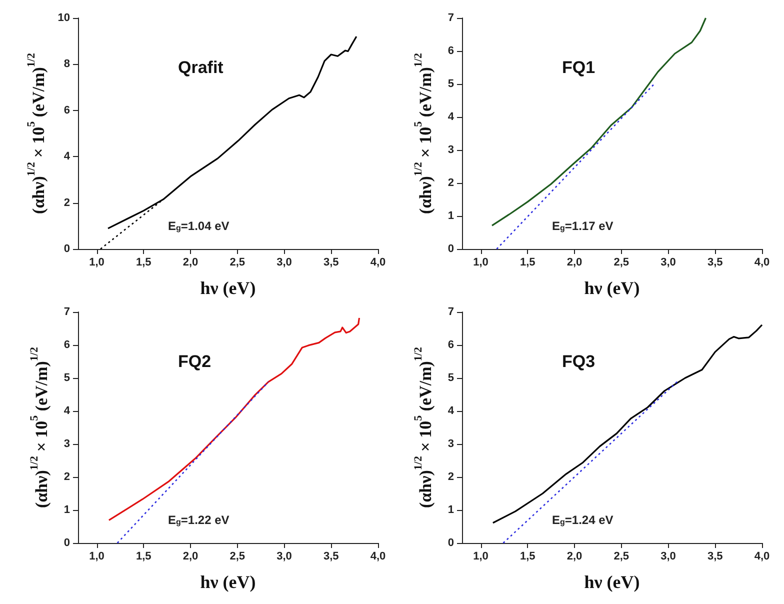 The height and width of the screenshot is (604, 784). What do you see at coordinates (583, 520) in the screenshot?
I see `annotation: Eg=1.24 eV` at bounding box center [583, 520].